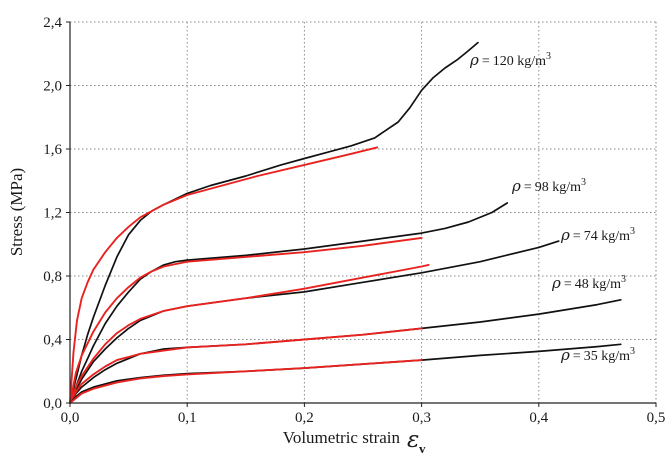  Describe the element at coordinates (52, 150) in the screenshot. I see `y-tick-label: 1,6` at that location.